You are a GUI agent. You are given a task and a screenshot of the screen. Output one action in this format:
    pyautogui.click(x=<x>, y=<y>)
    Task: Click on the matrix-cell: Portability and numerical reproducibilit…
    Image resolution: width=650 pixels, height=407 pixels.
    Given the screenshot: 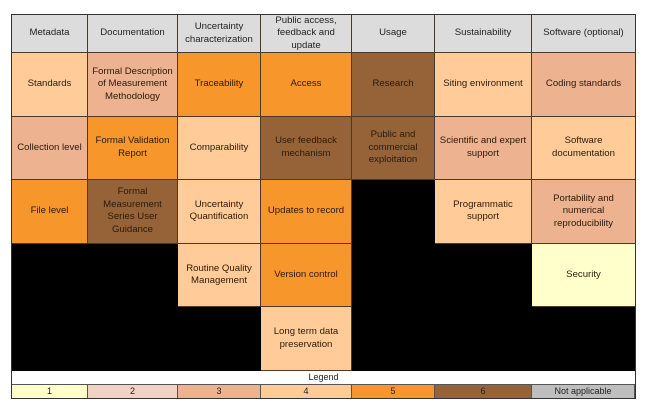 What is the action you would take?
    pyautogui.click(x=583, y=212)
    